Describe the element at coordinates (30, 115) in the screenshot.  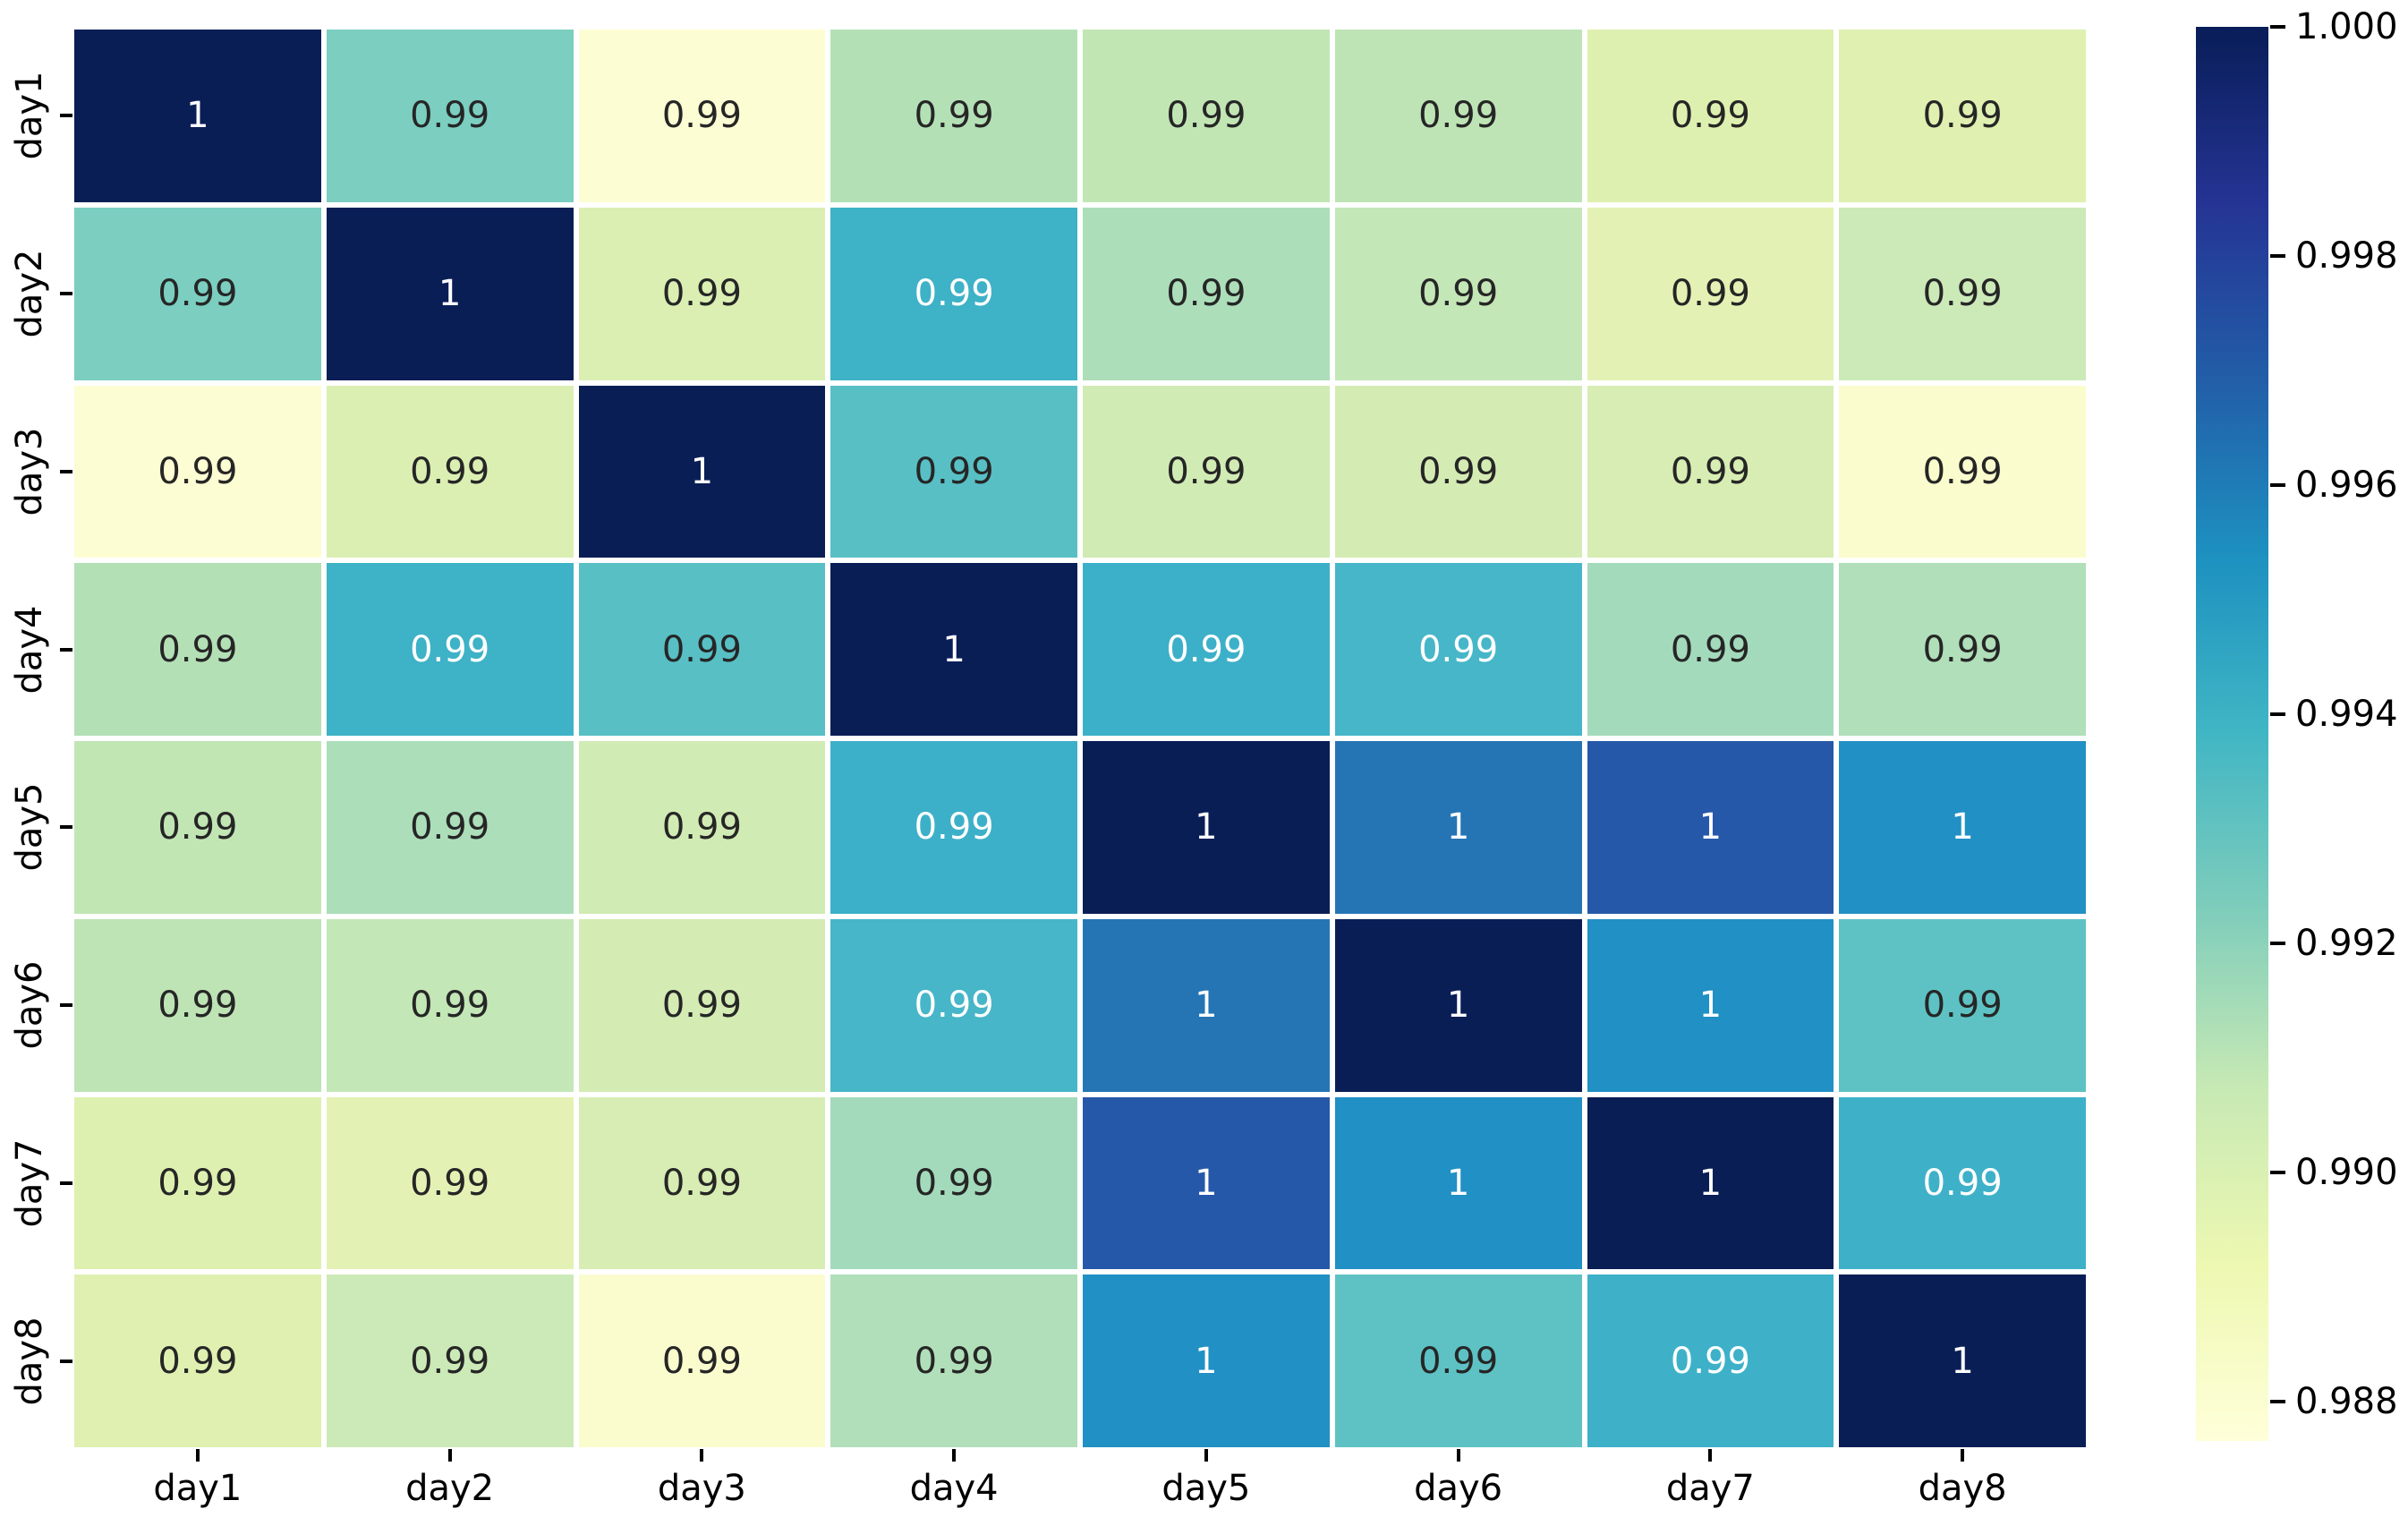
I see `y-tick-label: day1` at that location.